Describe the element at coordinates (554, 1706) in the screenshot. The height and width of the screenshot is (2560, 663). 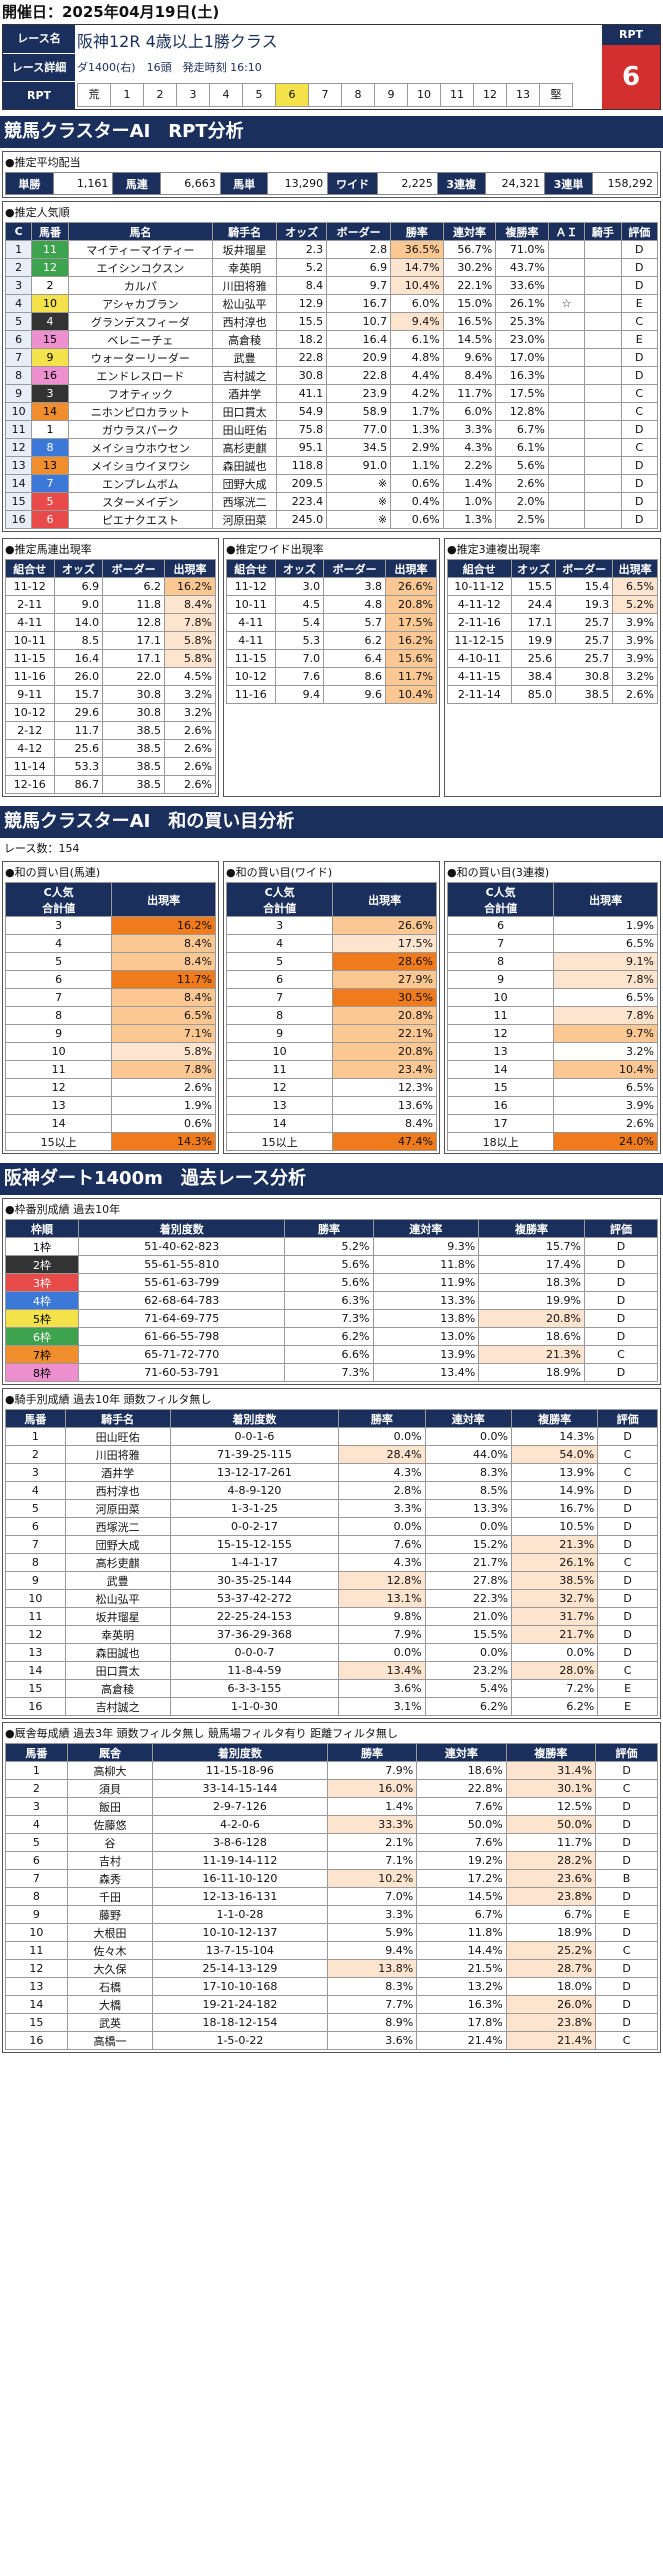
I see `table-cell: 6.2%` at that location.